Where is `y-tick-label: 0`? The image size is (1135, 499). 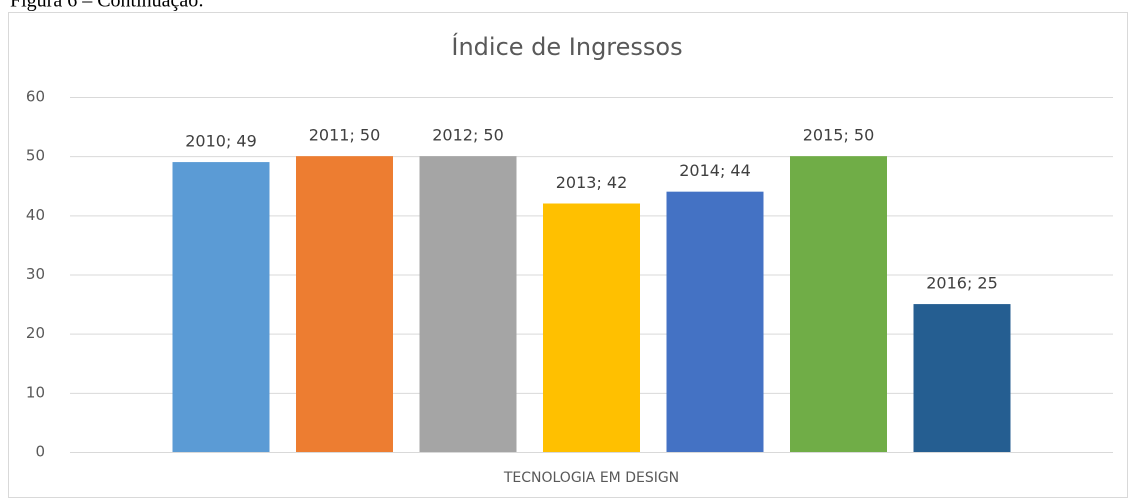 y-tick-label: 0 is located at coordinates (40, 452).